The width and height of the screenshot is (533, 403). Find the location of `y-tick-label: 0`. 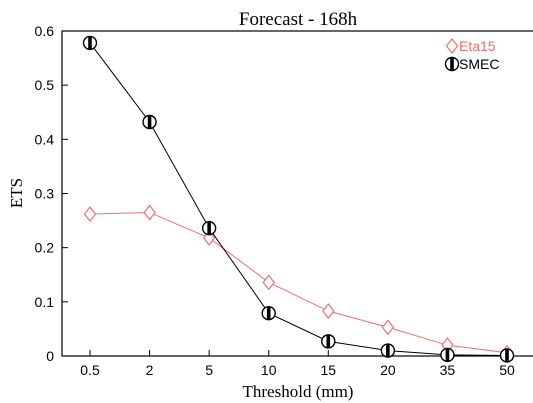

y-tick-label: 0 is located at coordinates (50, 356).